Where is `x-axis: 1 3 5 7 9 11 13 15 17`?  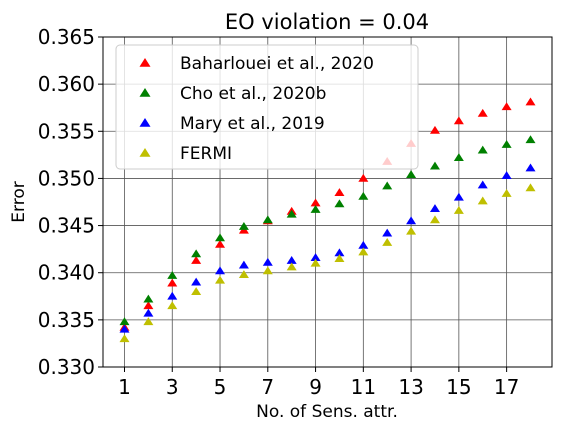
x-axis: 1 3 5 7 9 11 13 15 17 is located at coordinates (318, 383).